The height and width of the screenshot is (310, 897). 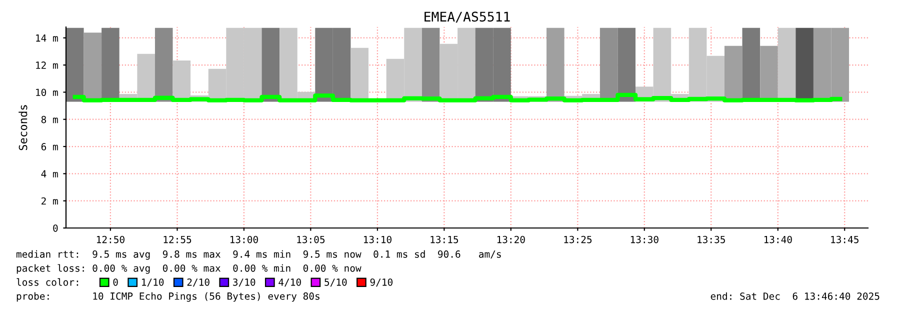 What do you see at coordinates (198, 282) in the screenshot?
I see `legend-label: 2/10` at bounding box center [198, 282].